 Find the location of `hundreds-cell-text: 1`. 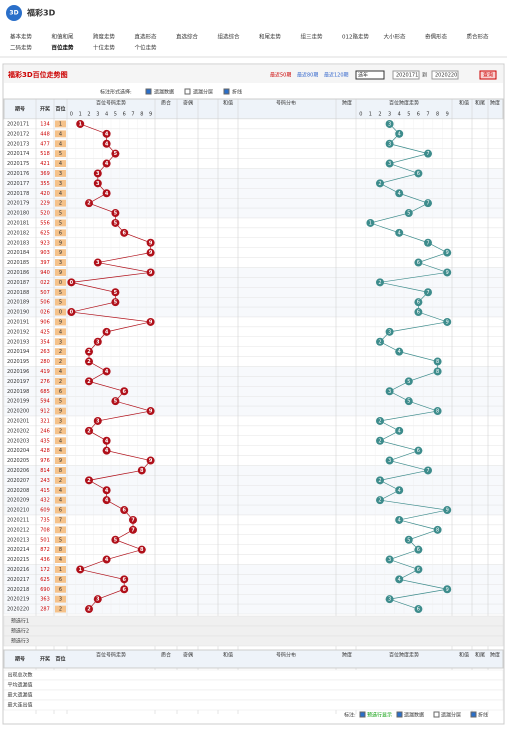

hundreds-cell-text: 1 is located at coordinates (60, 124).